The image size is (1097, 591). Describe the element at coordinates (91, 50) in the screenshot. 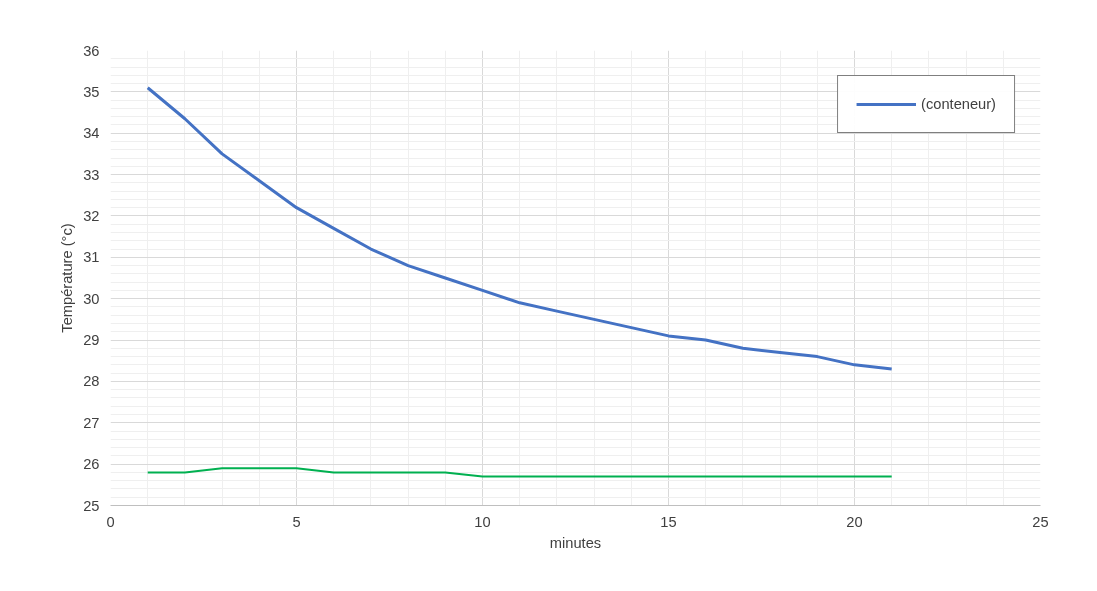

I see `y-tick-label: 36` at that location.